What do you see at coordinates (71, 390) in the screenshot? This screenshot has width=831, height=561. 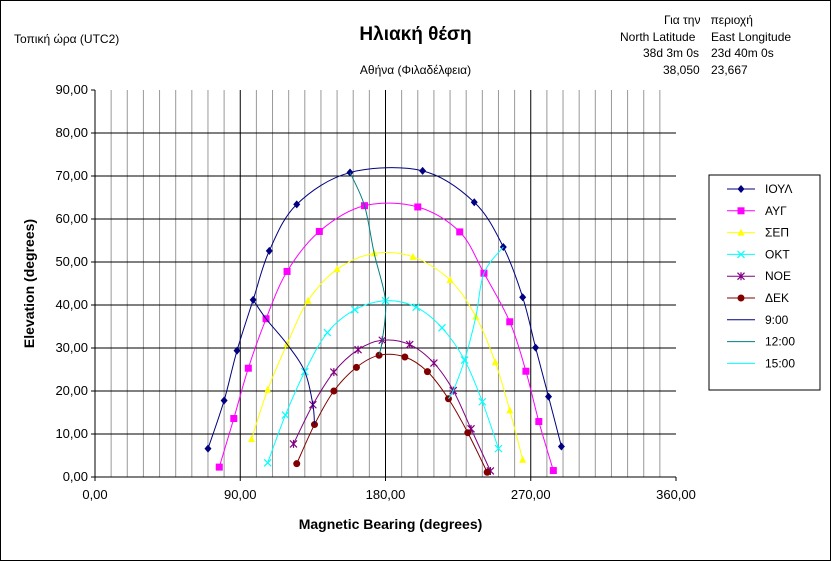 I see `y-tick-label: 20,00` at bounding box center [71, 390].